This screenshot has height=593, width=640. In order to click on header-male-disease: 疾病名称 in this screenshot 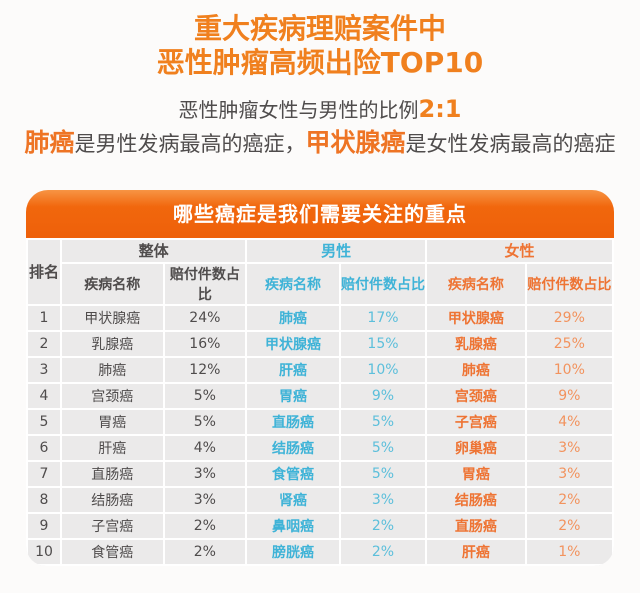, I will do `click(293, 283)`.